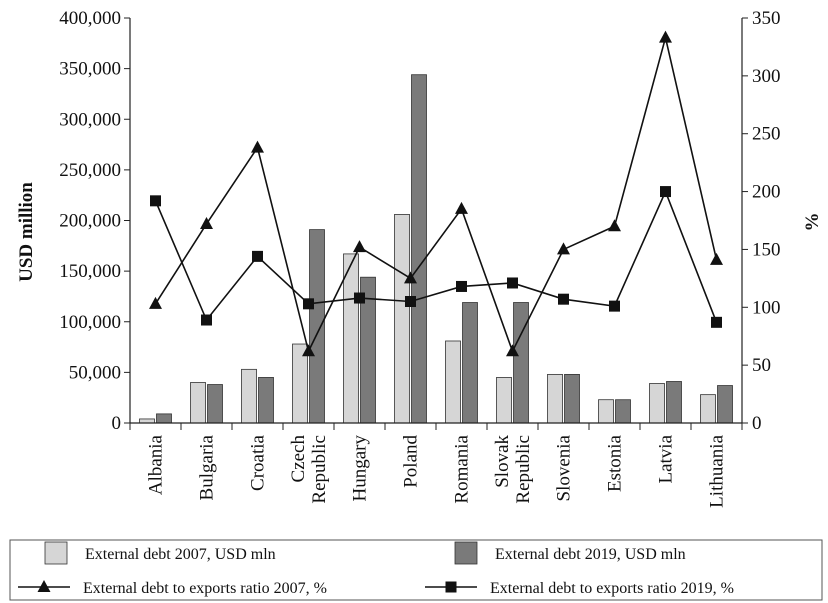  I want to click on legend-box, so click(416, 570).